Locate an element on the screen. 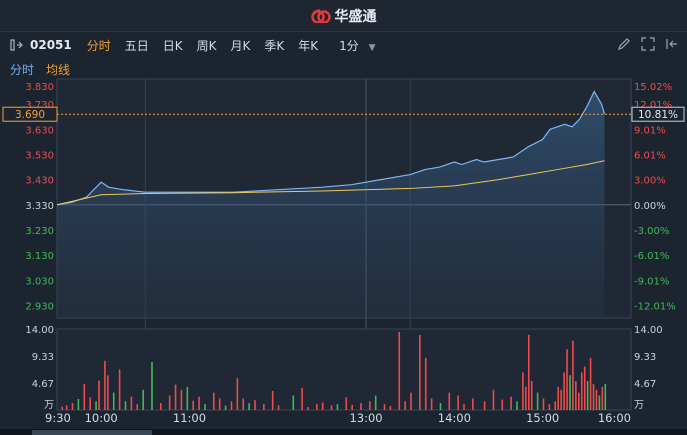  scroll-thumb is located at coordinates (92, 432).